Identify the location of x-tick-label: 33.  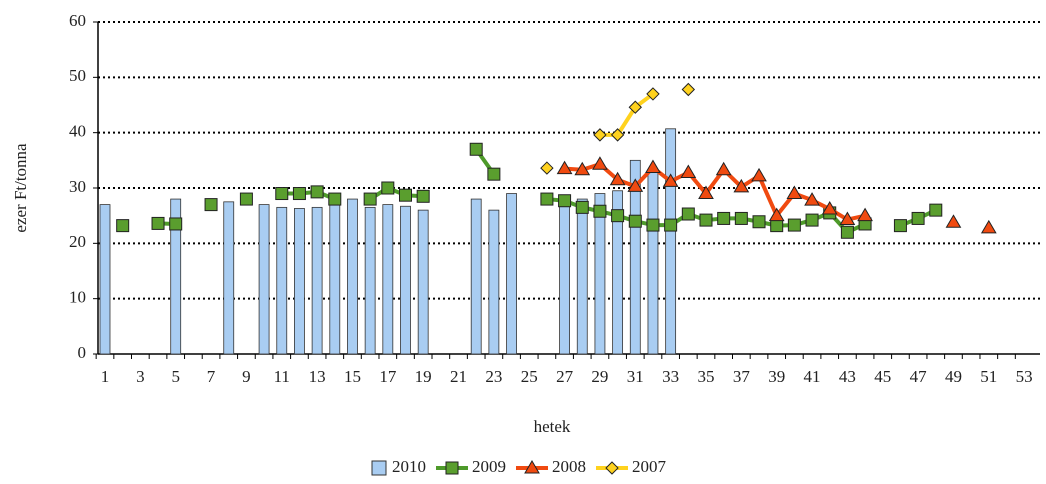
(670, 376).